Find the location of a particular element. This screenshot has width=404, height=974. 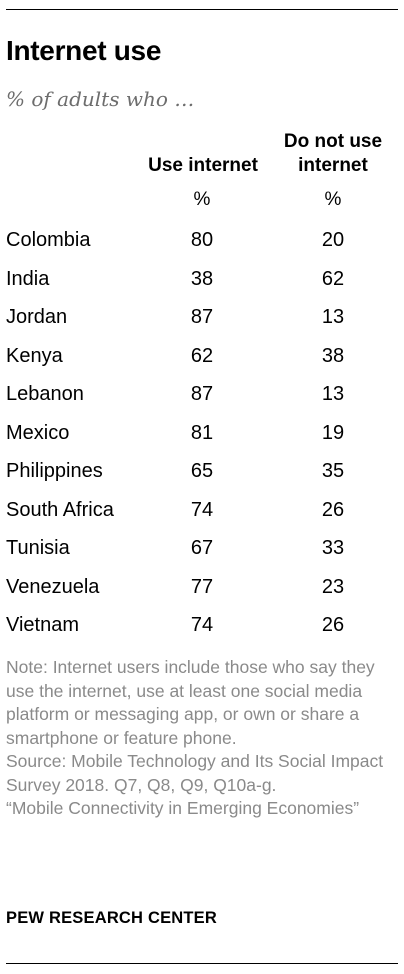

country-label: Kenya is located at coordinates (34, 355).